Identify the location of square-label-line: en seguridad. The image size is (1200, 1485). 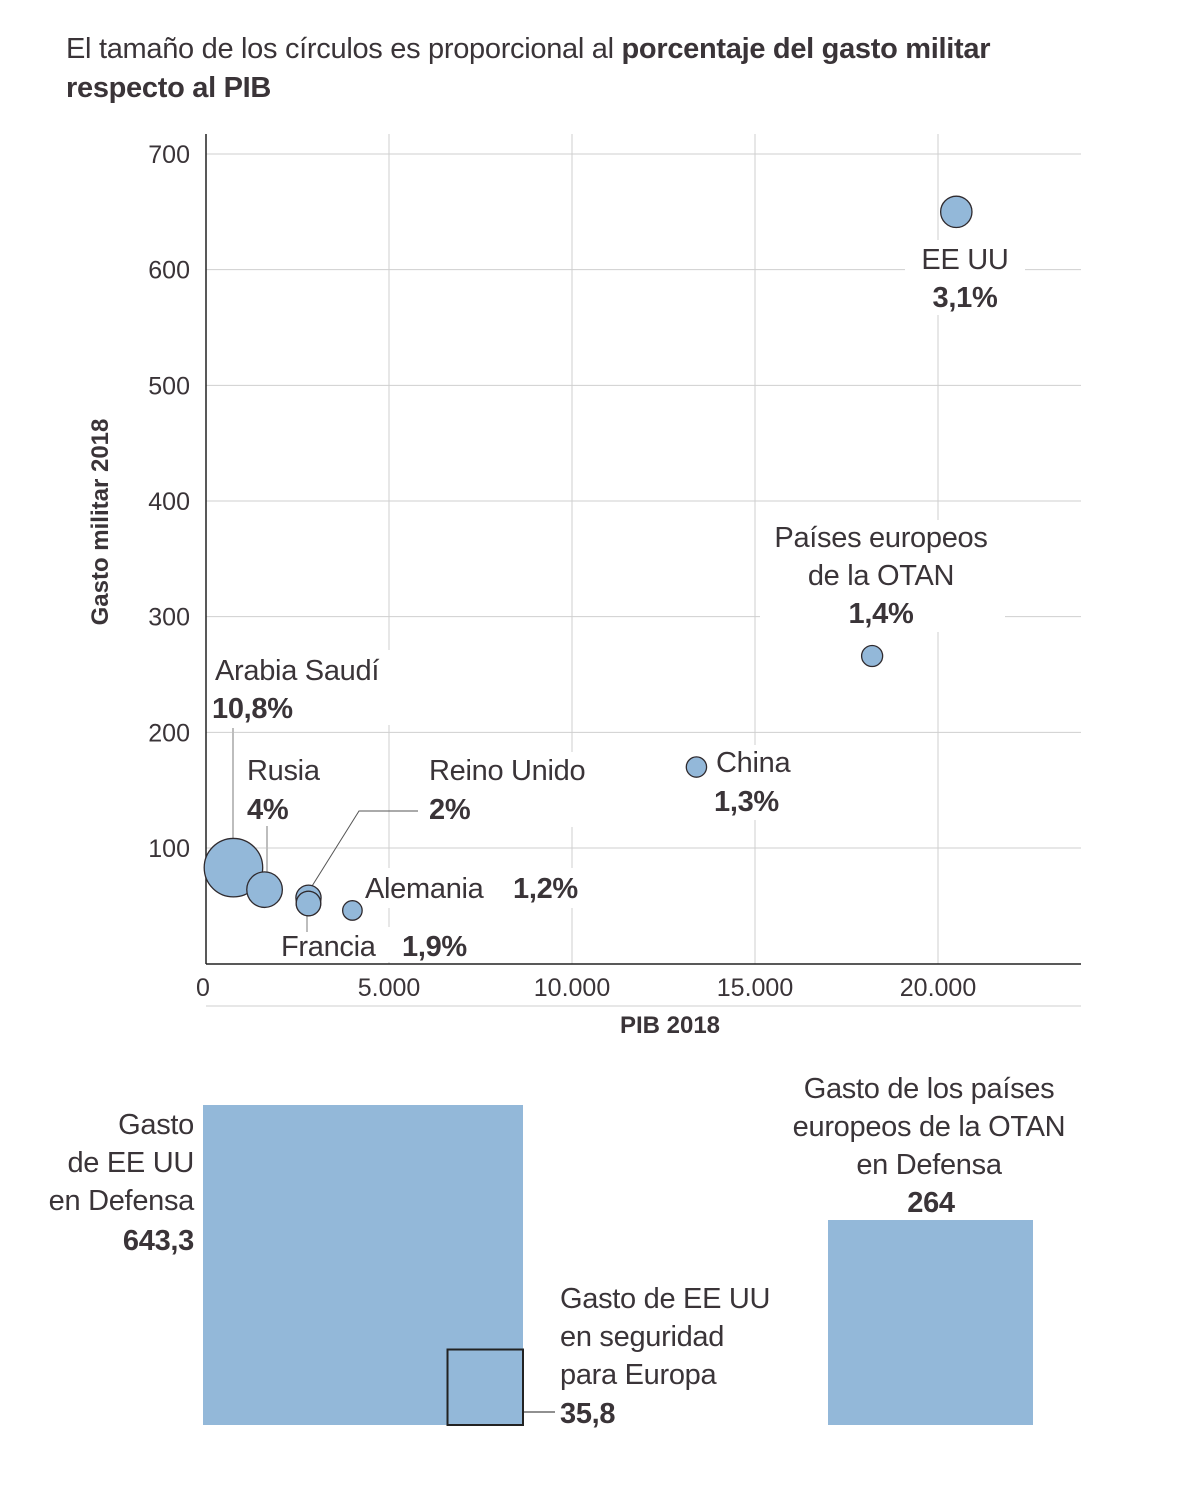
(642, 1337).